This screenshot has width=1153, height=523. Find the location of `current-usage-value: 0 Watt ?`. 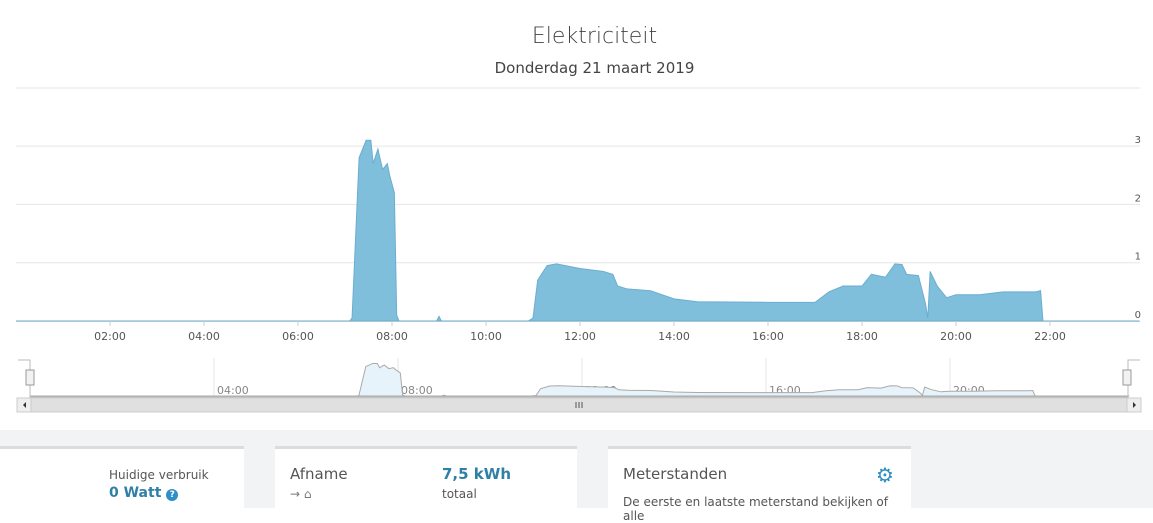

current-usage-value: 0 Watt ? is located at coordinates (144, 493).